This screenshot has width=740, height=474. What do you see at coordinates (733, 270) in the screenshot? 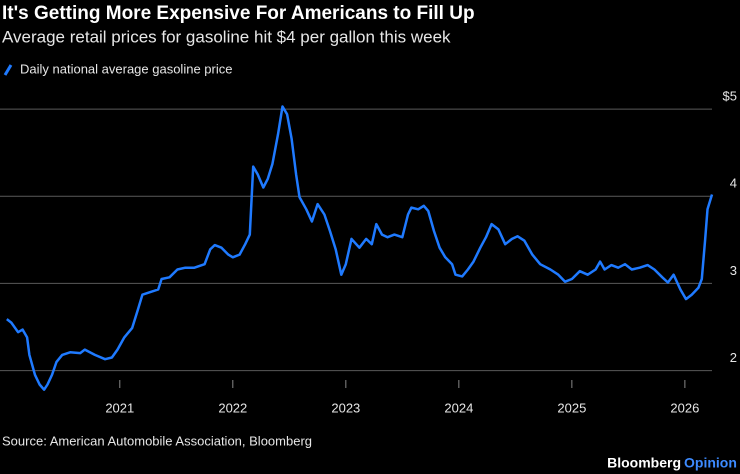
I see `y-tick-label: 3` at bounding box center [733, 270].